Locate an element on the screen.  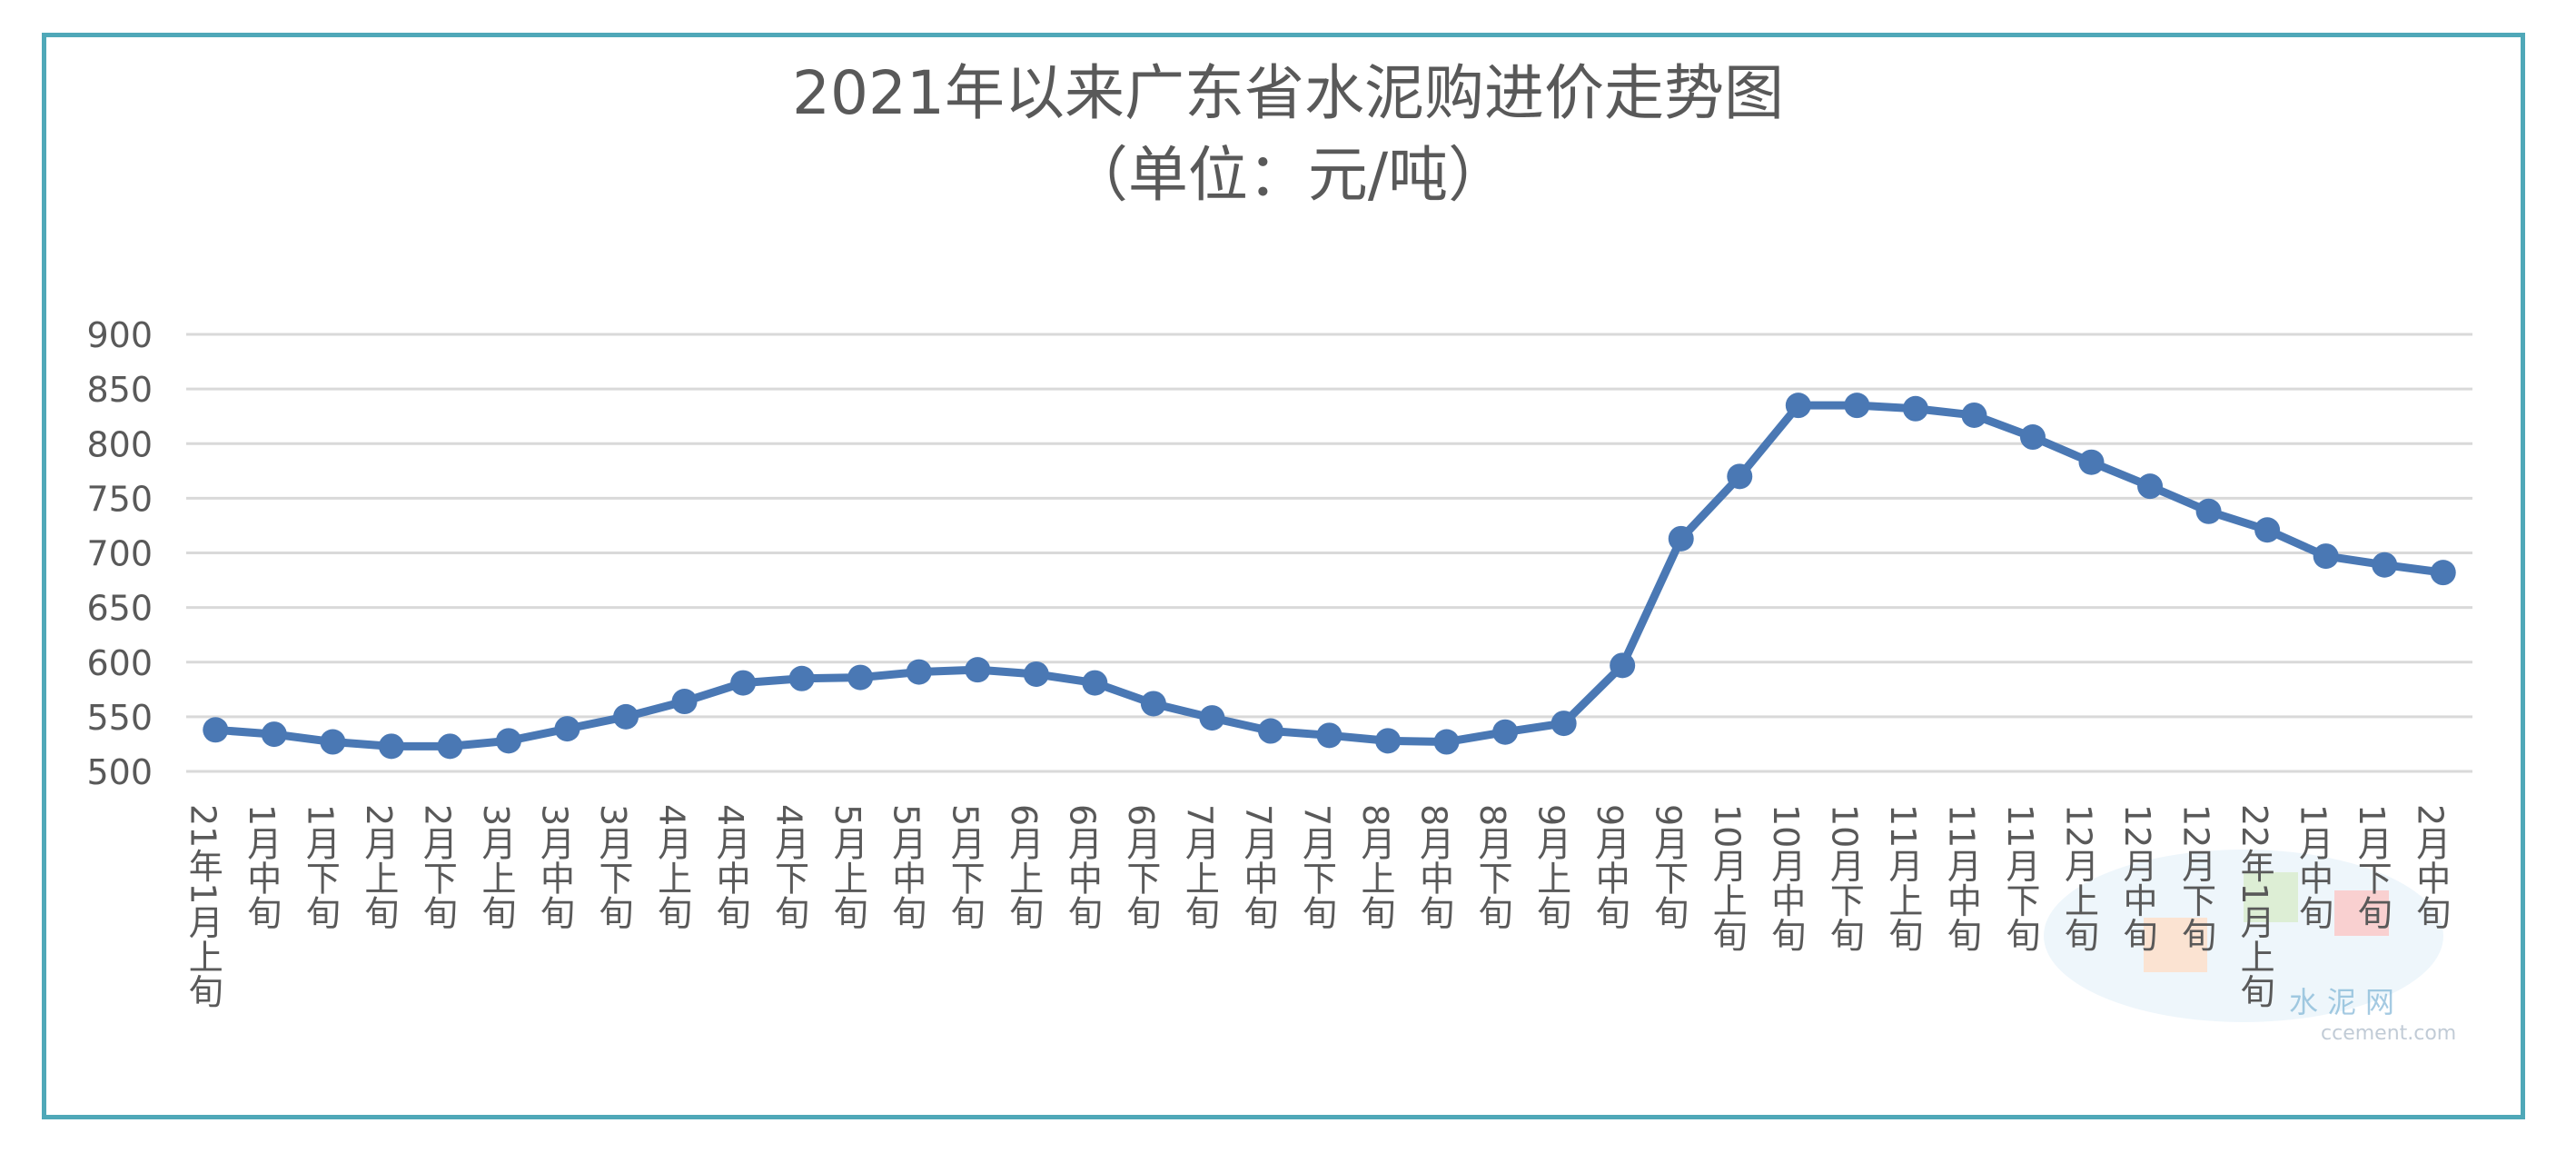
x-tick-label: 8月中旬 is located at coordinates (1434, 866).